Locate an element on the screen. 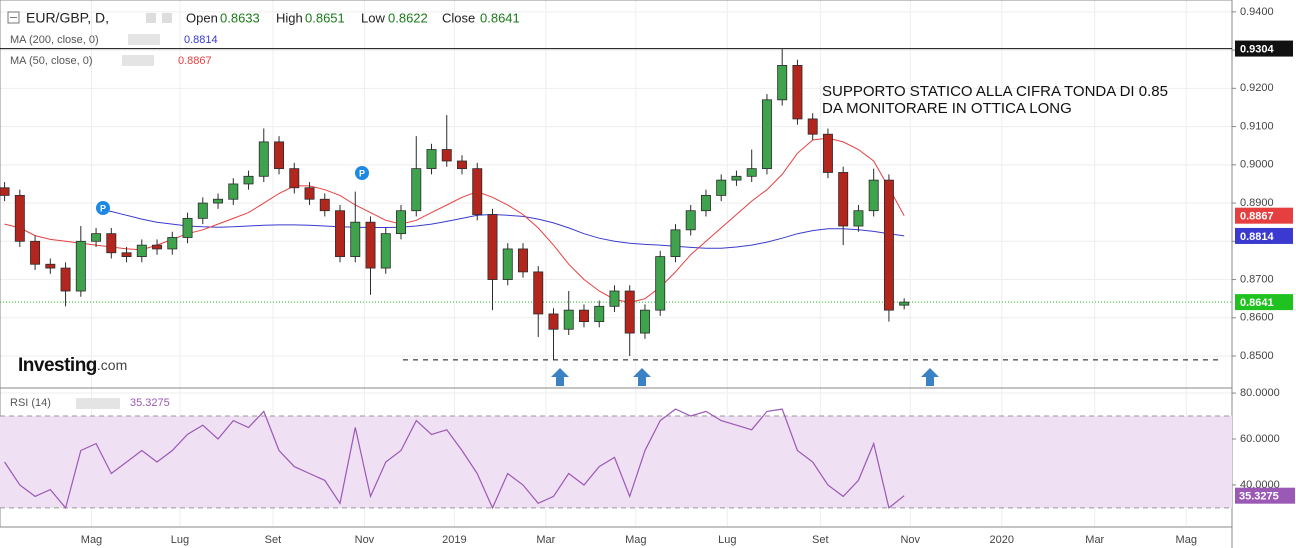 This screenshot has width=1296, height=548. rsi-label: RSI (14) is located at coordinates (30, 403).